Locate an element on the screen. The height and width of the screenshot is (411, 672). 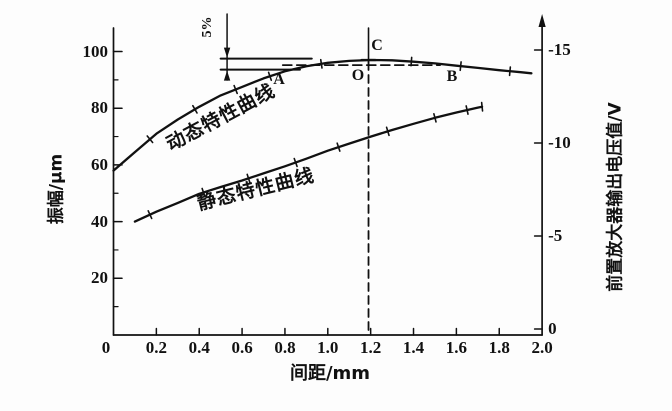
x-tick-label: 0.8 is located at coordinates (285, 347).